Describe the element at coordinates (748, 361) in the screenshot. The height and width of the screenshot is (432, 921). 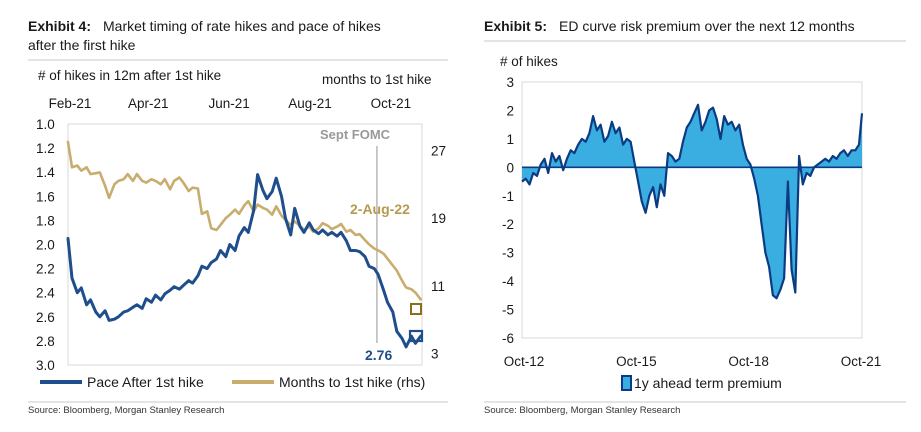
I see `x-tick-label: Oct-18` at that location.